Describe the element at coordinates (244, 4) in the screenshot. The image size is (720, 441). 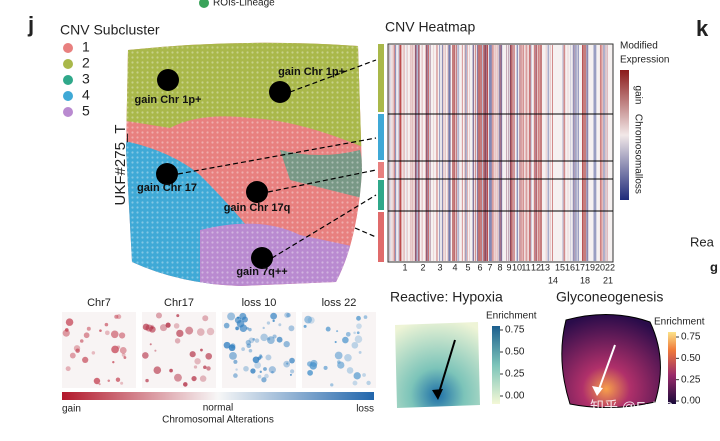
I see `top-legend: ROIs-Lineage` at that location.